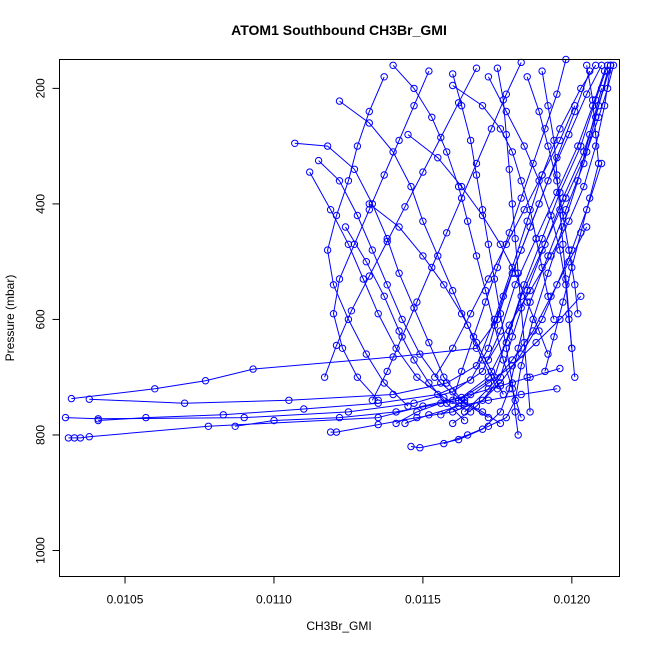 Image resolution: width=650 pixels, height=650 pixels. I want to click on x-axis: 0.0105 0.0110 0.0115 0.0120, so click(349, 591).